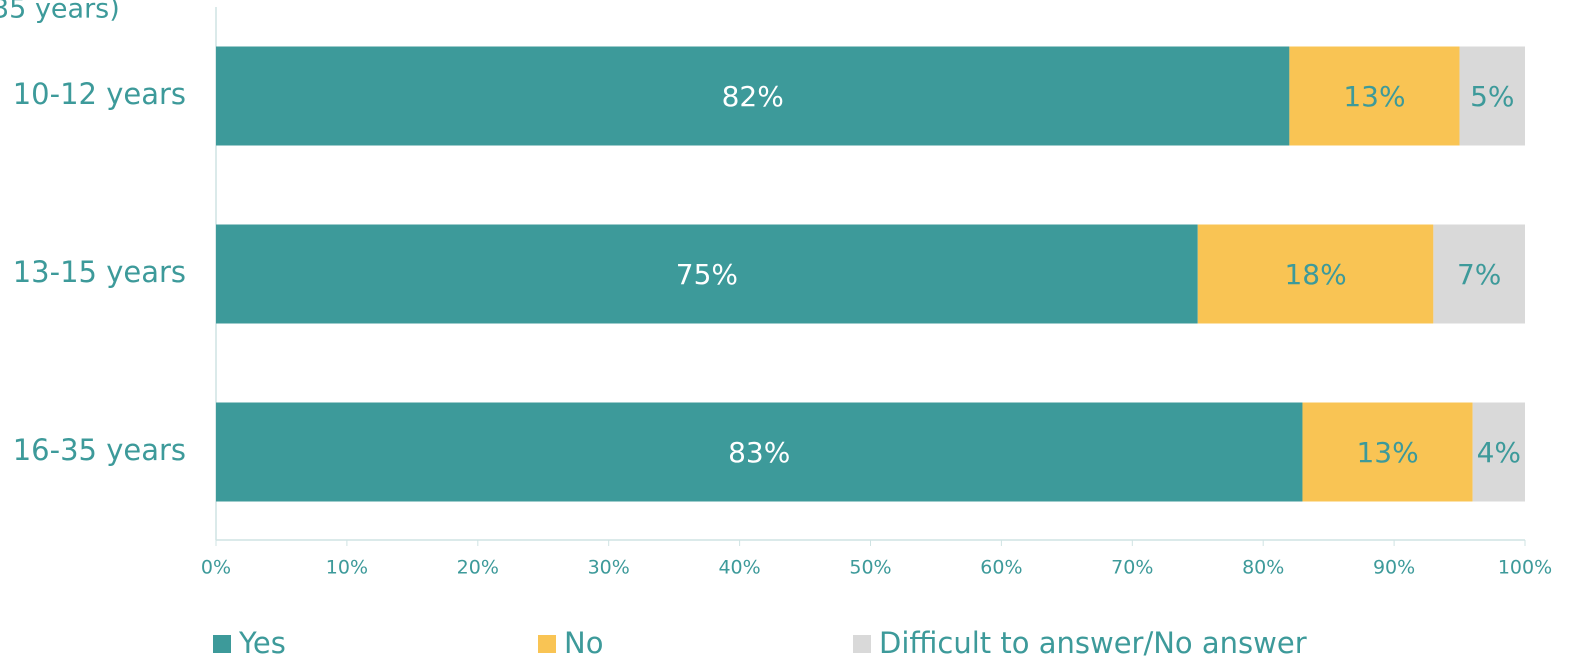 The height and width of the screenshot is (669, 1591). I want to click on data-label: 4%, so click(1499, 452).